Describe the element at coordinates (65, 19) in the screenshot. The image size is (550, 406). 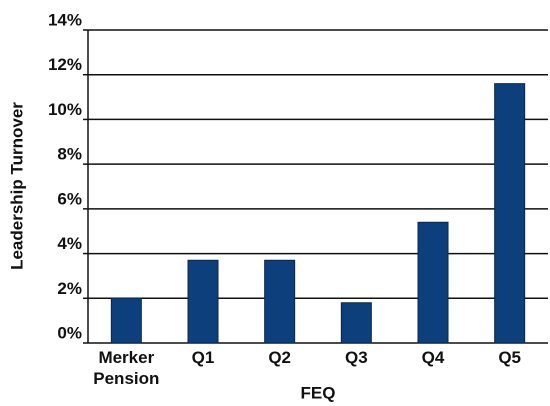
I see `y-tick-label: 14%` at that location.